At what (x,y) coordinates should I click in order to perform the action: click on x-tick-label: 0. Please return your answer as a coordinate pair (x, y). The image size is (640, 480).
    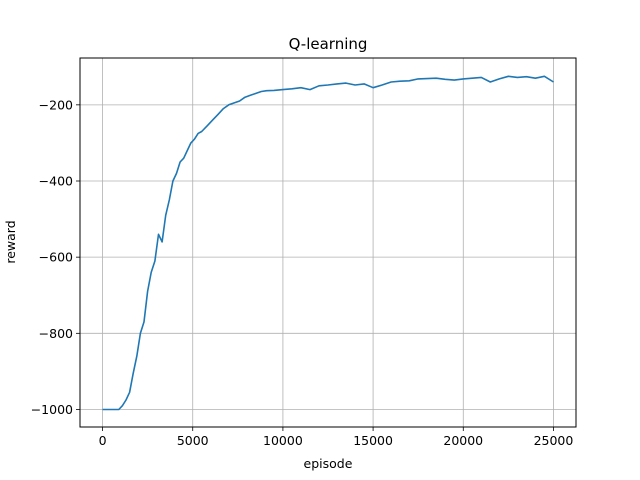
    Looking at the image, I should click on (103, 440).